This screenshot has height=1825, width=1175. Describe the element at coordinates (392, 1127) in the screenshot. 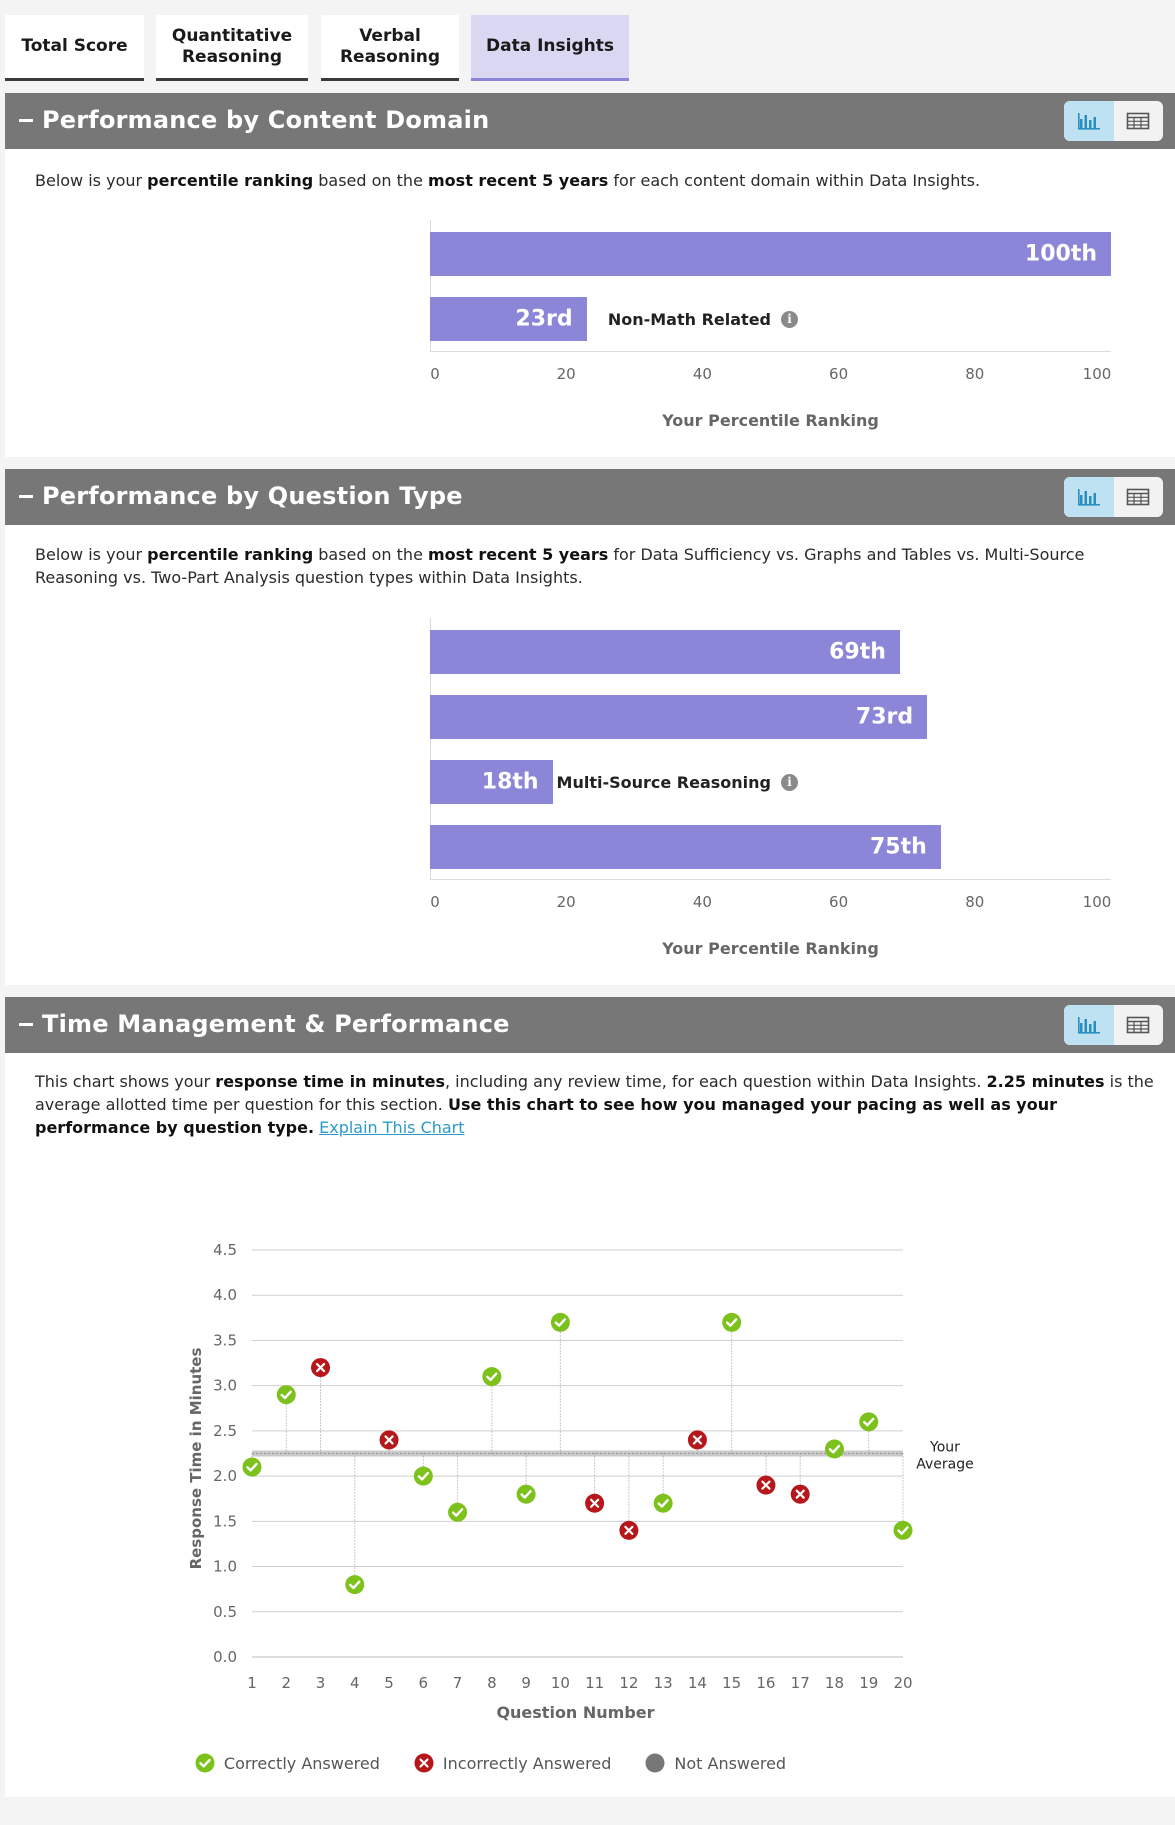

I see `explain-chart-link: Explain This Chart` at that location.